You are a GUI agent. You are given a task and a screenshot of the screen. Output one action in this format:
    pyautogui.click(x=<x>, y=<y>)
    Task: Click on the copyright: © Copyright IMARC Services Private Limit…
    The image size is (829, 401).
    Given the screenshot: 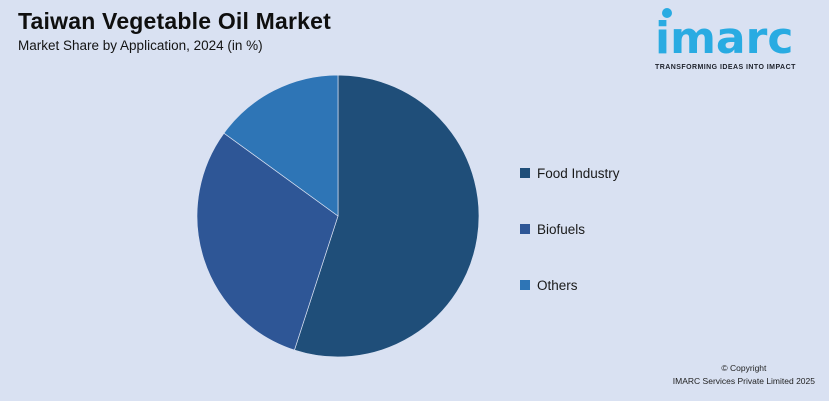 What is the action you would take?
    pyautogui.click(x=744, y=375)
    